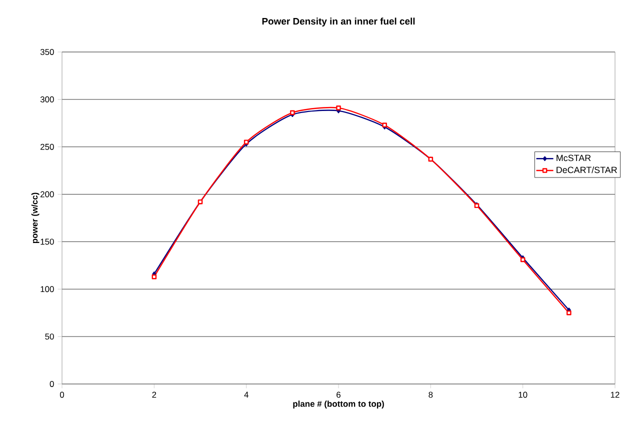 The height and width of the screenshot is (436, 624). Describe the element at coordinates (154, 395) in the screenshot. I see `x-tick-label: 2` at that location.